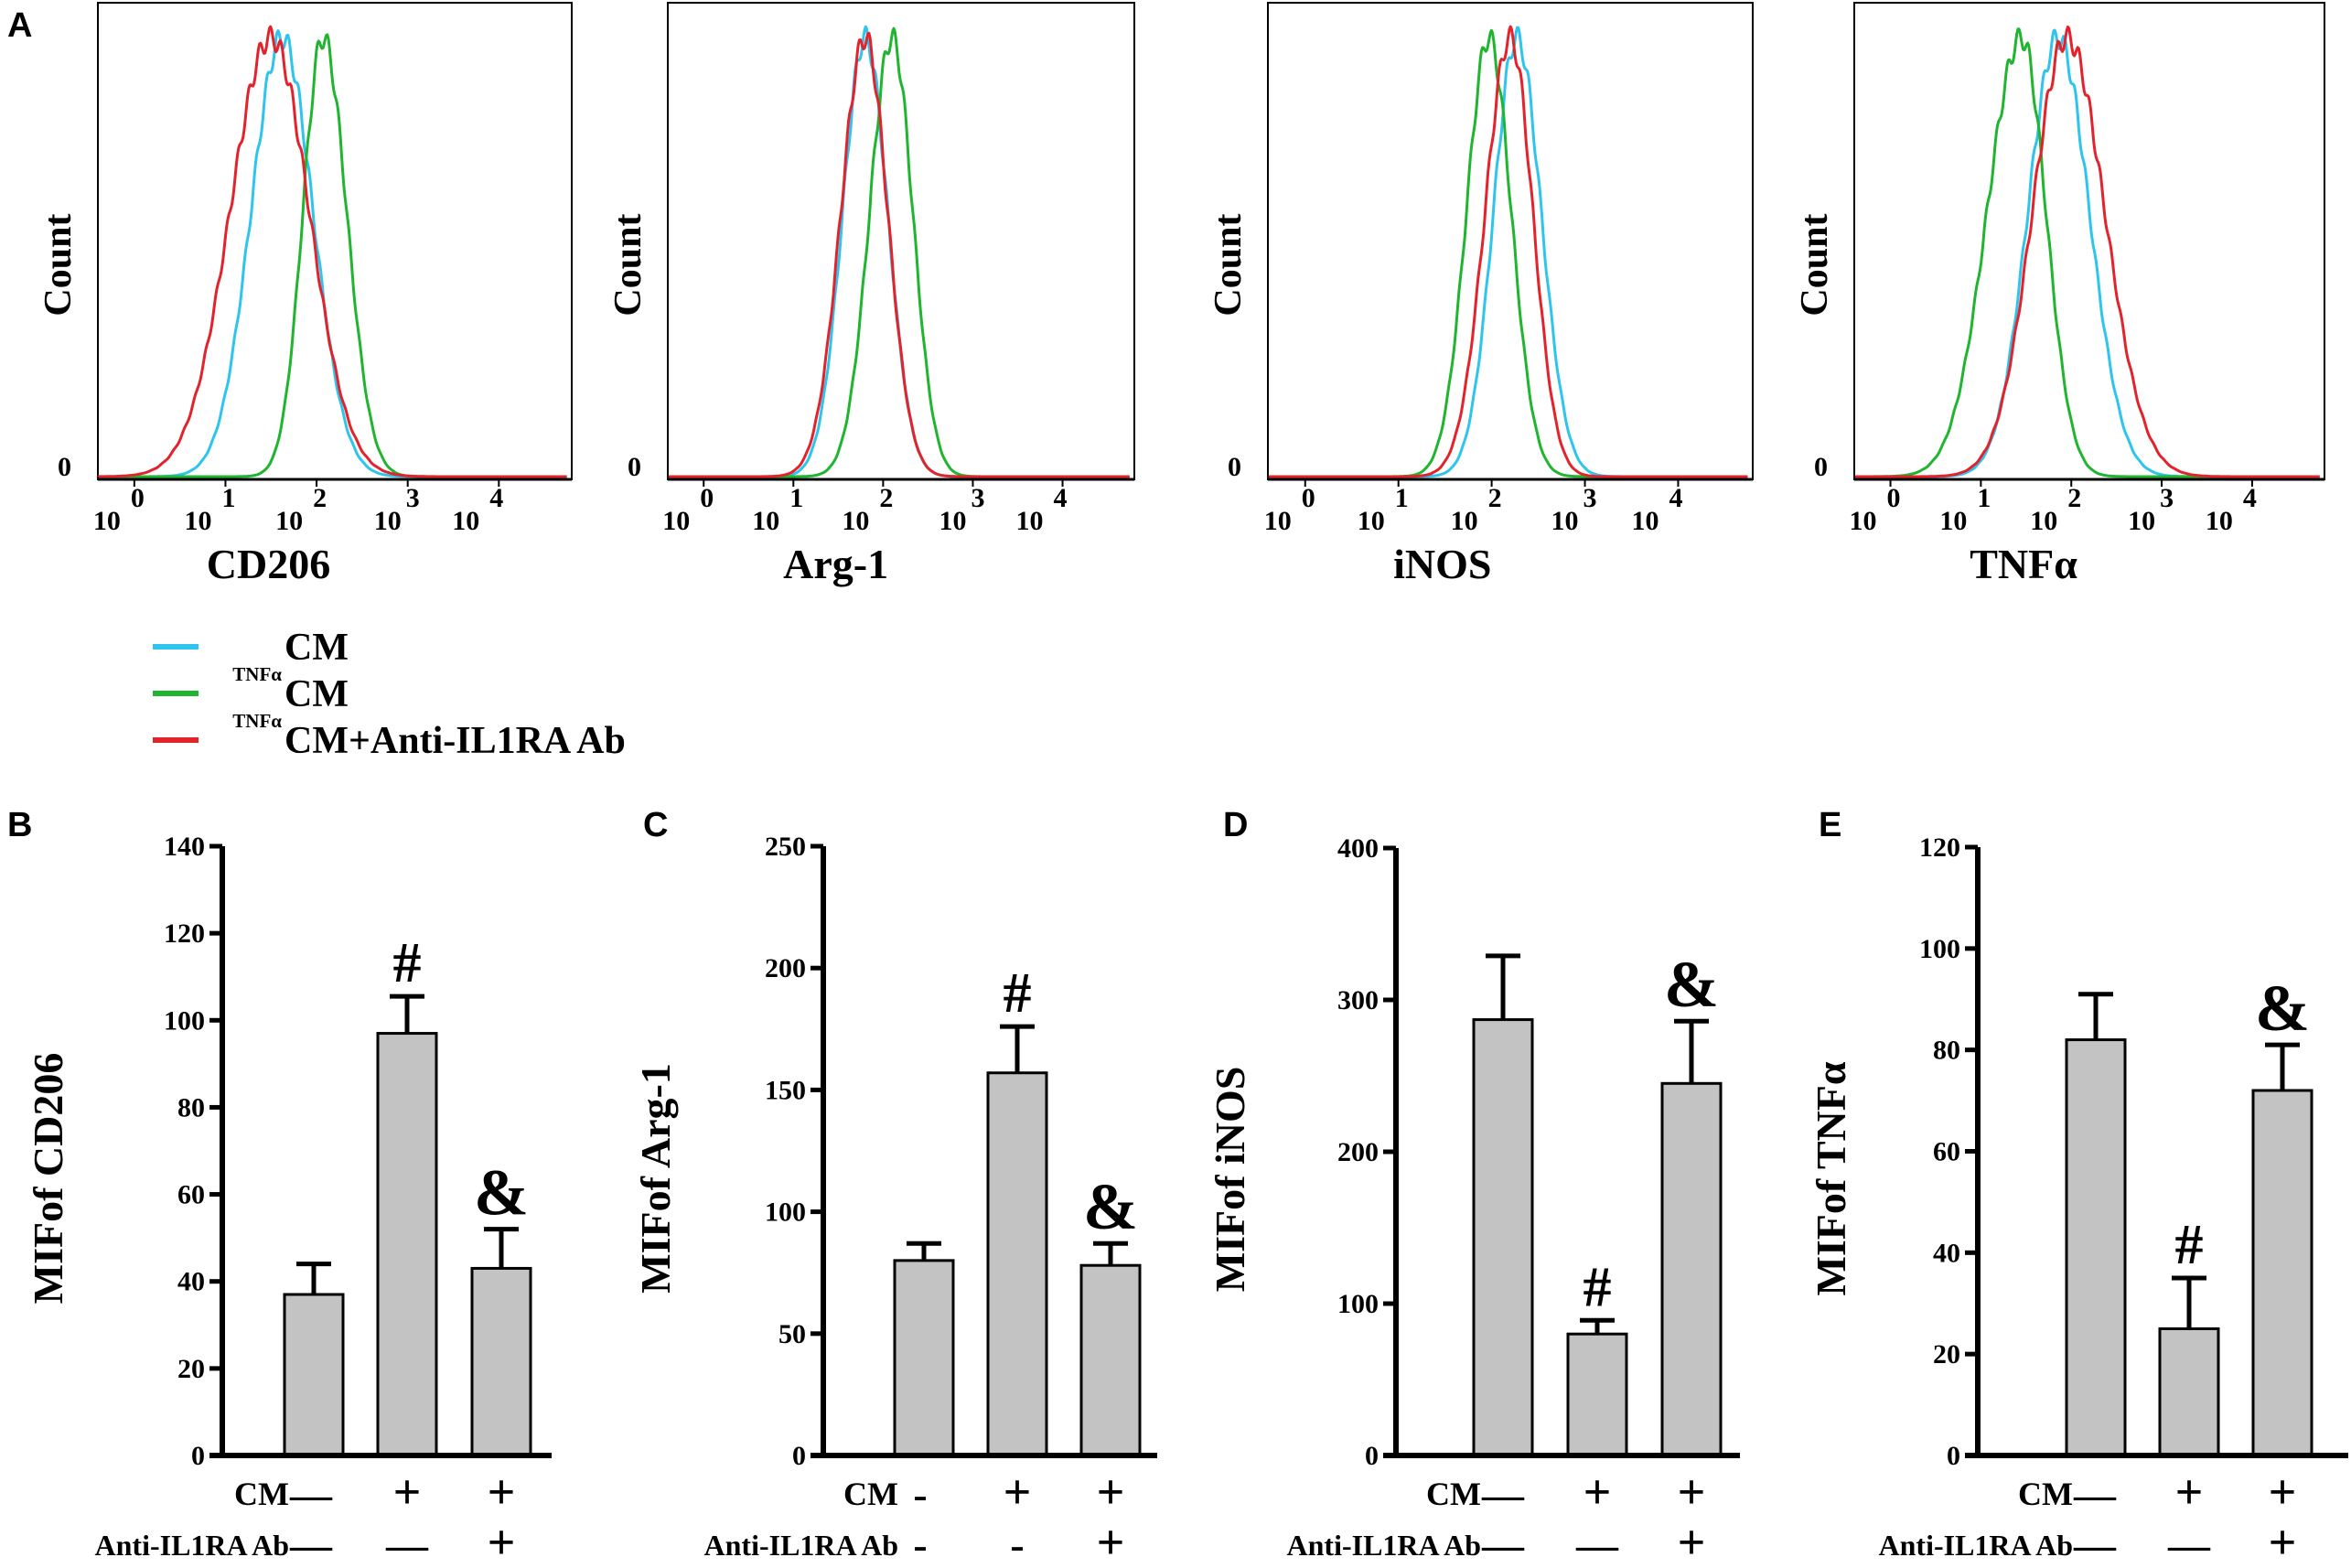 The image size is (2351, 1568). Describe the element at coordinates (1984, 498) in the screenshot. I see `tick-exponent-label: 1` at that location.